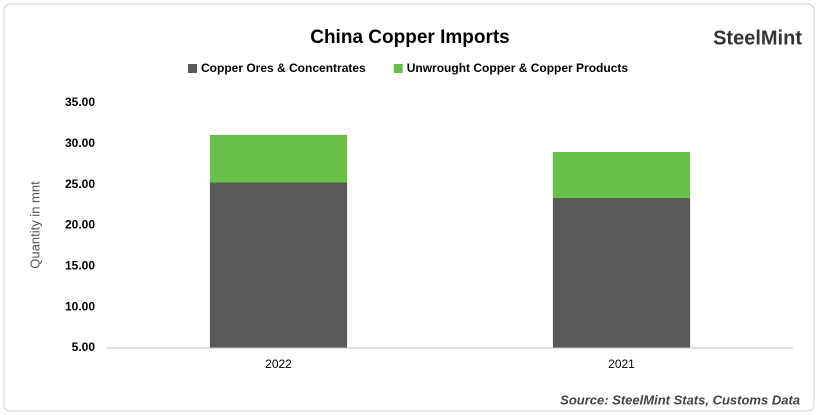 The image size is (818, 415). I want to click on y-tick-label: 35.00, so click(80, 102).